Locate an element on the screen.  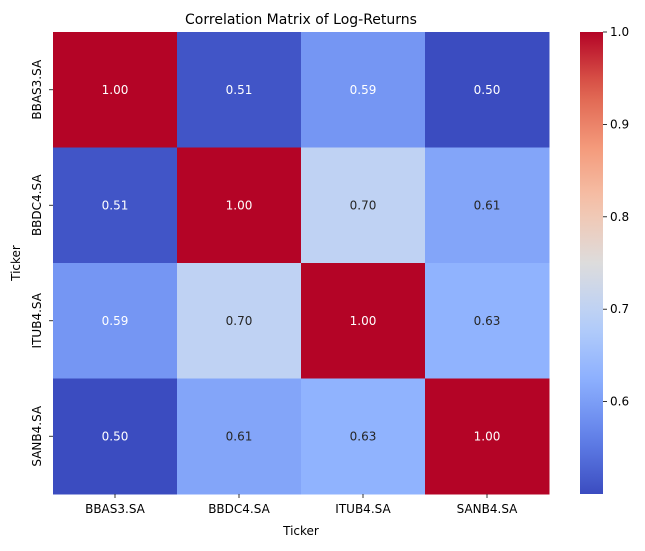
chart-title: Correlation Matrix of Log-Returns is located at coordinates (301, 20).